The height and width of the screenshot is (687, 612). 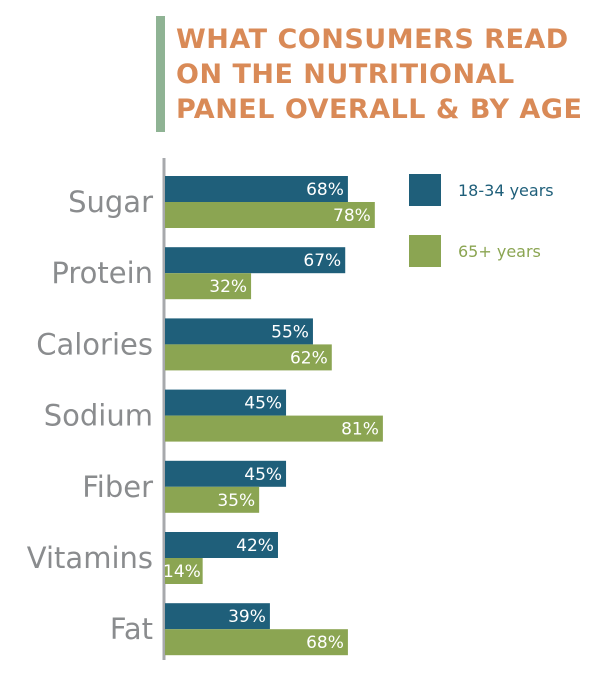 I want to click on category-label-calories: Calories, so click(x=94, y=344).